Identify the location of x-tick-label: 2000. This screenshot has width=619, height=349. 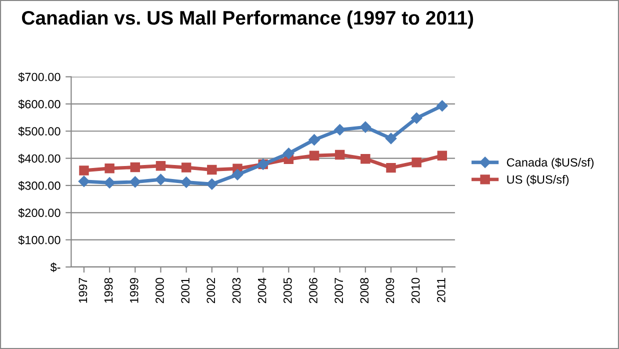
(160, 291).